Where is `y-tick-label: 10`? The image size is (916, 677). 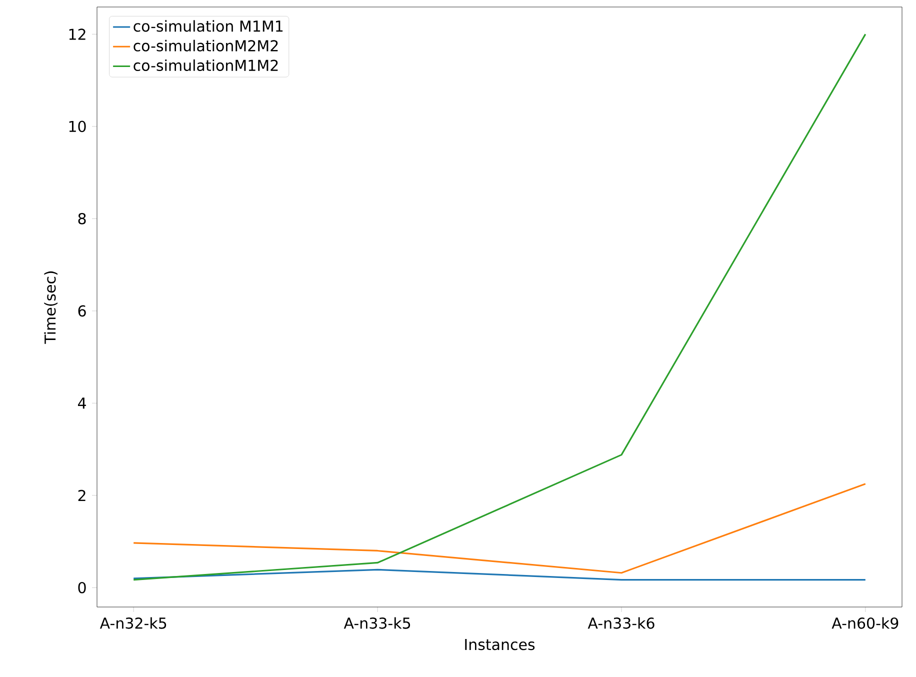
y-tick-label: 10 is located at coordinates (77, 126).